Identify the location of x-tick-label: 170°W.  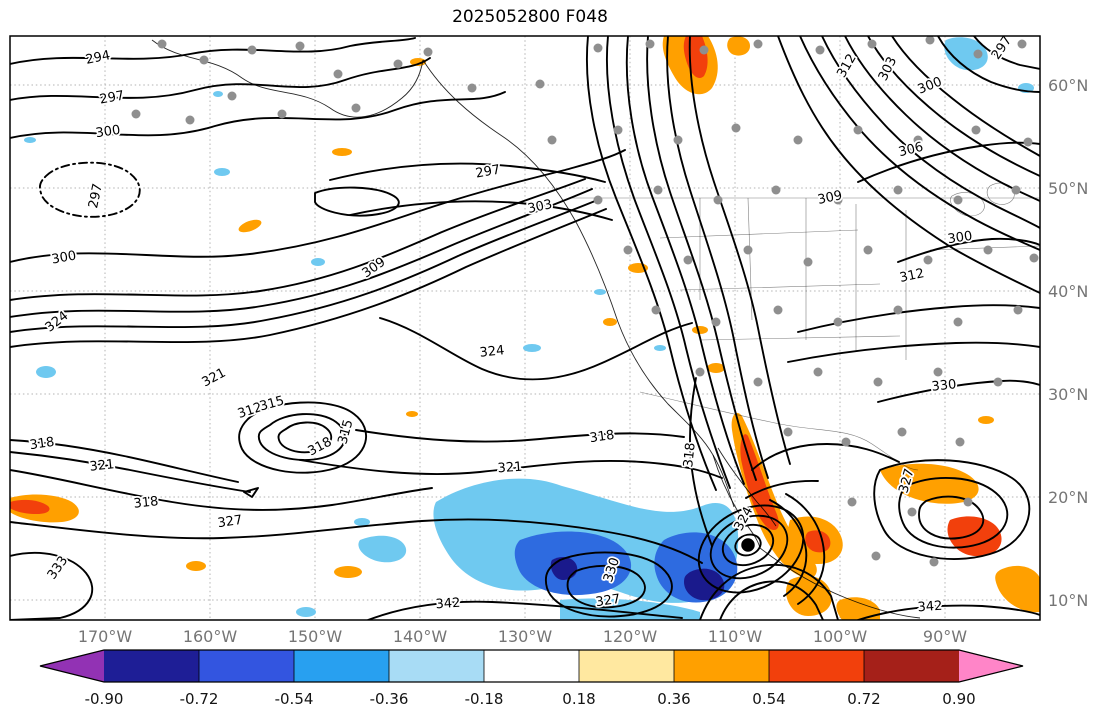
(105, 636).